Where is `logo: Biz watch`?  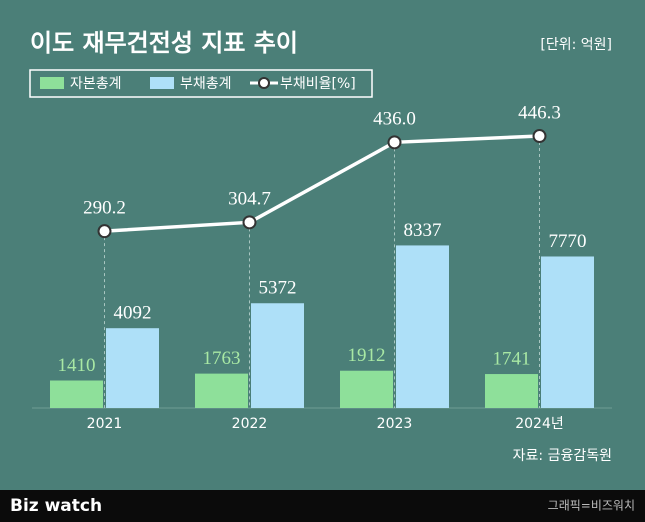 logo: Biz watch is located at coordinates (56, 506).